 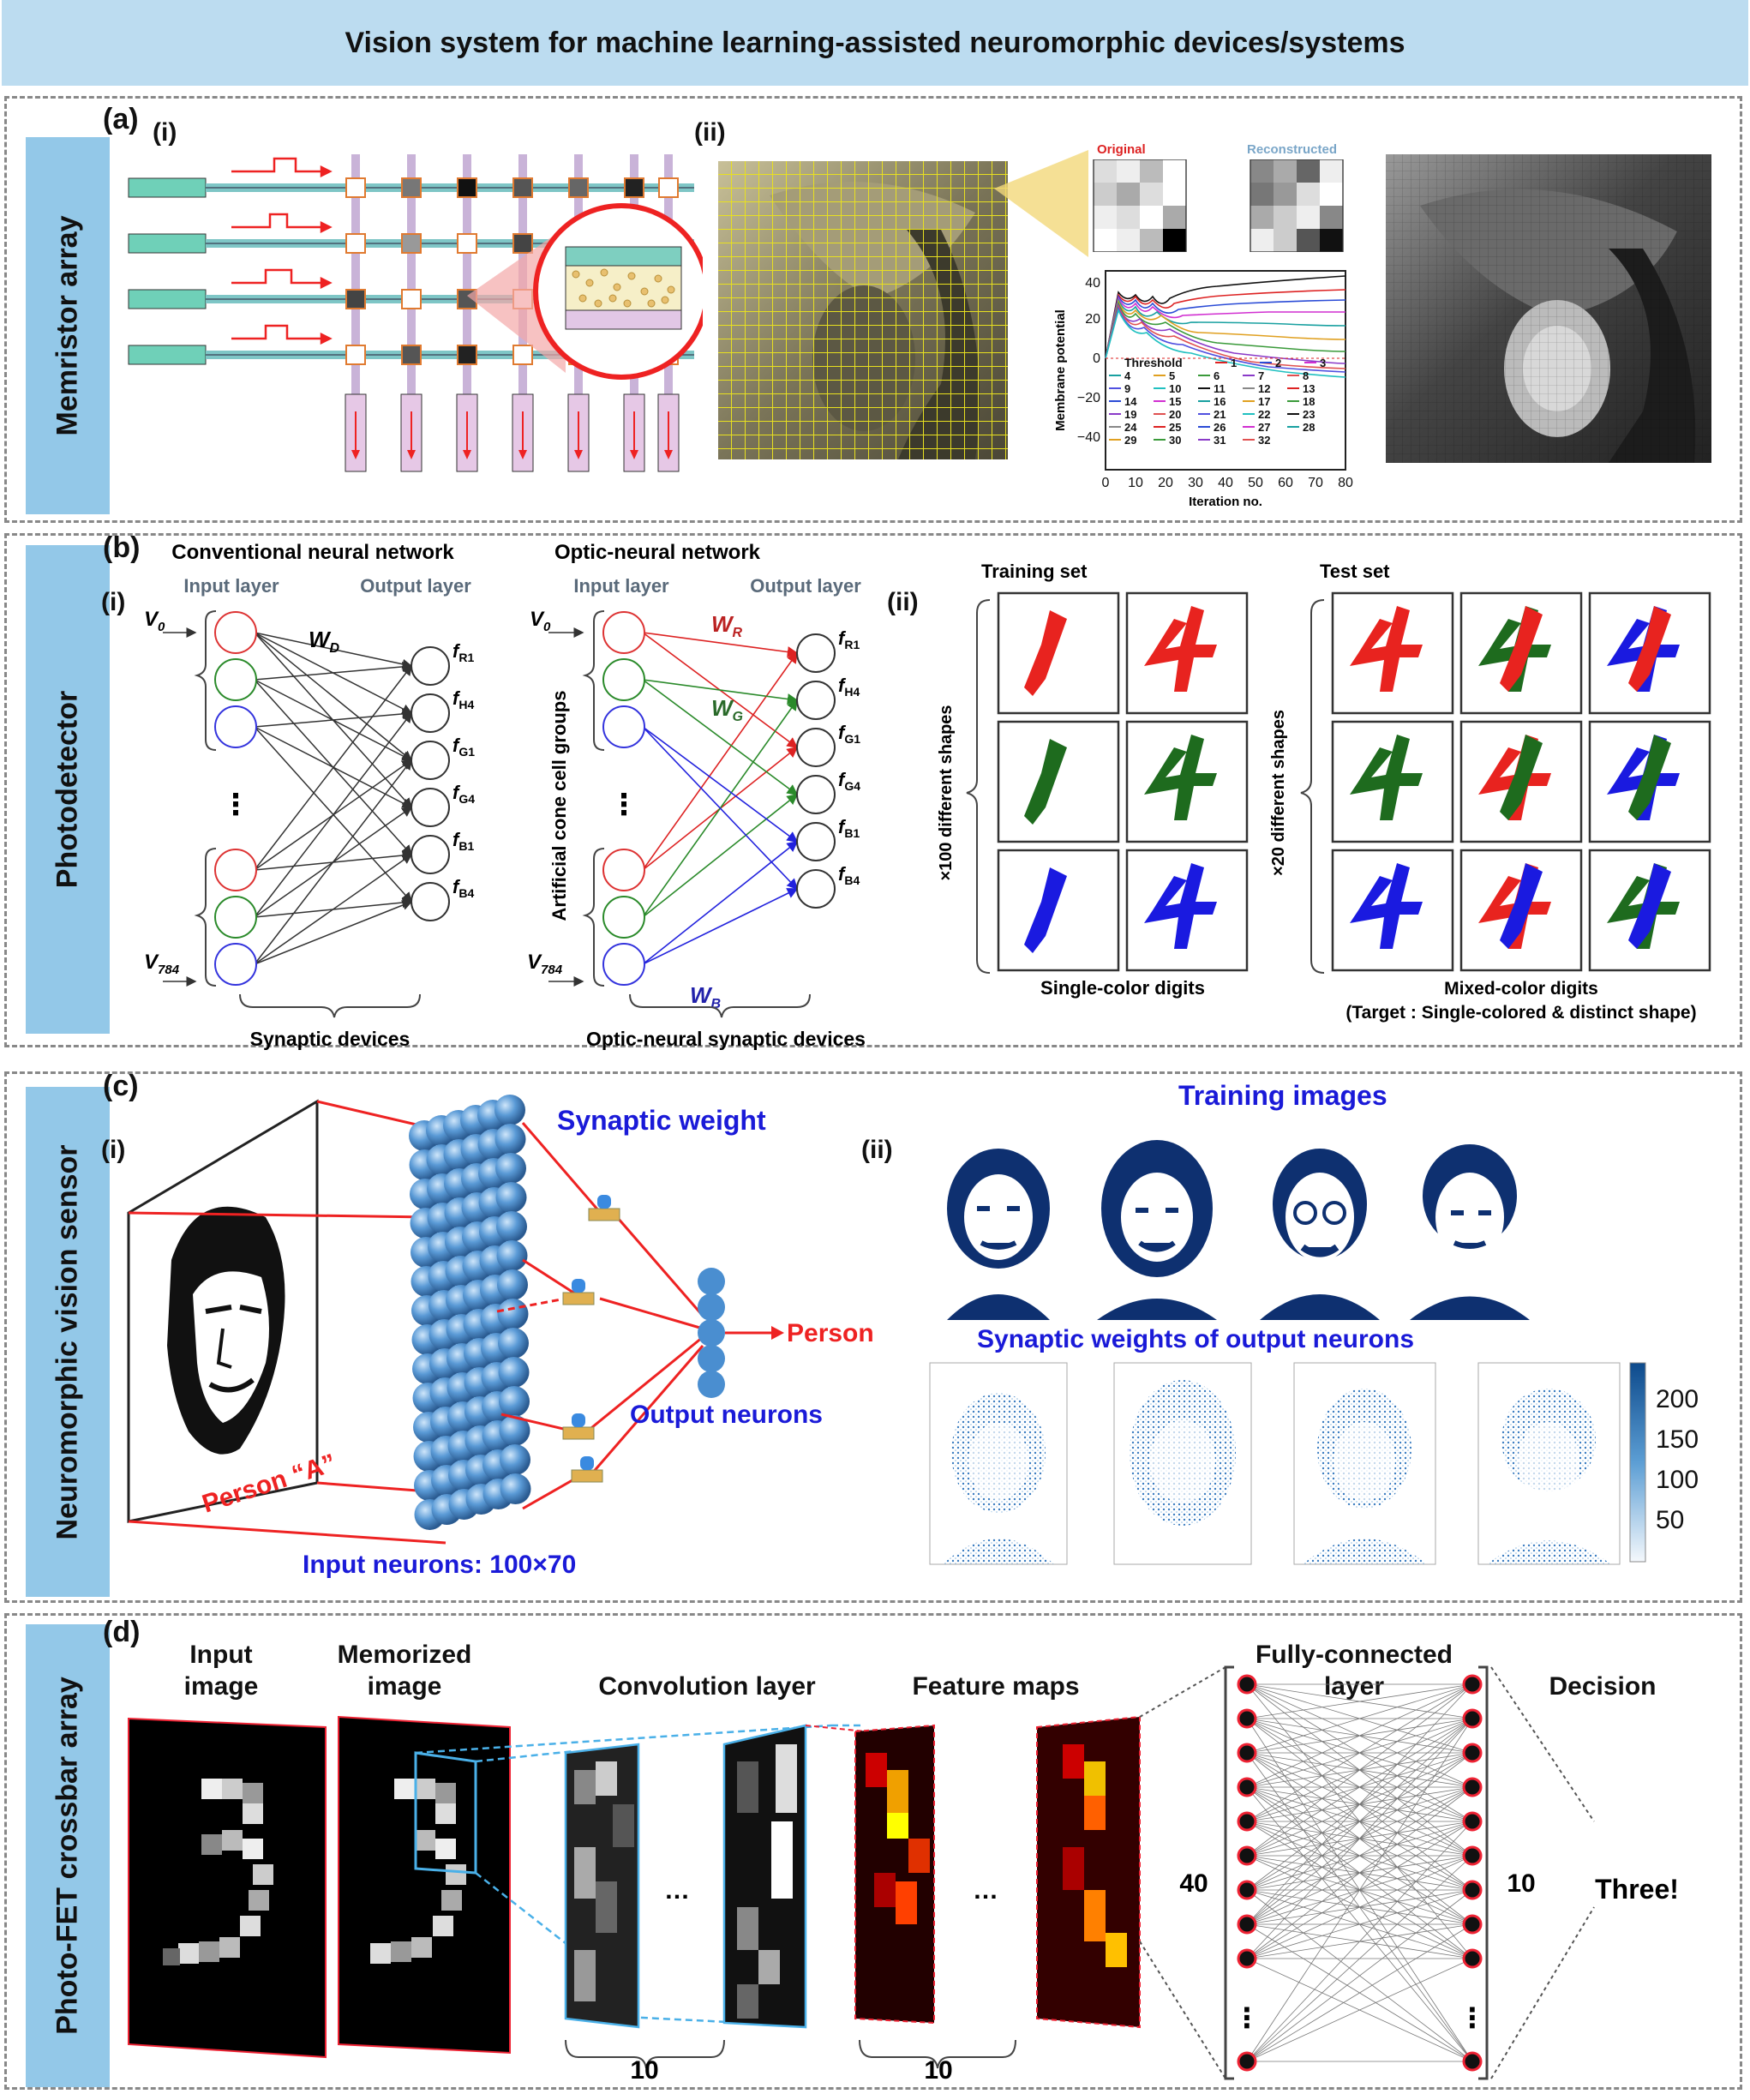 What do you see at coordinates (405, 1655) in the screenshot?
I see `svg-text: Memorized` at bounding box center [405, 1655].